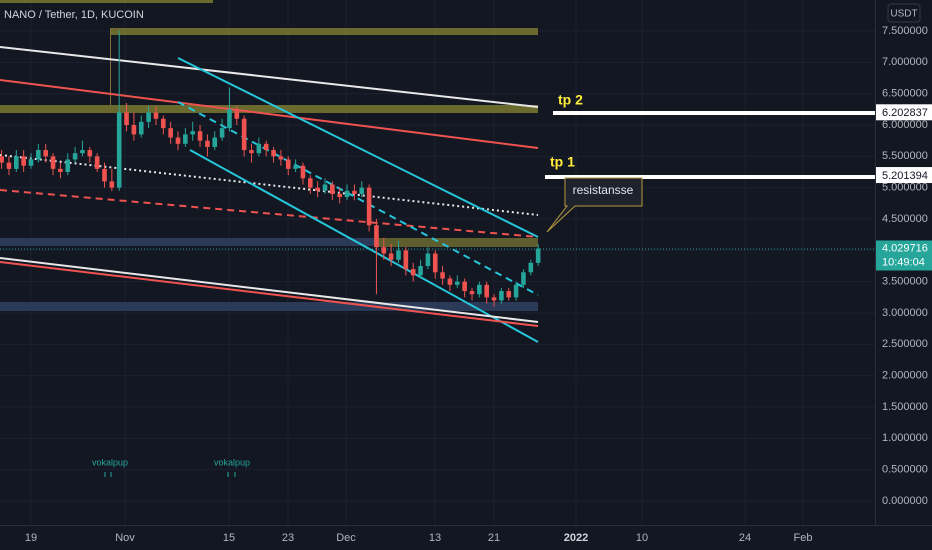  Describe the element at coordinates (905, 470) in the screenshot. I see `price-label: 0.500000` at that location.